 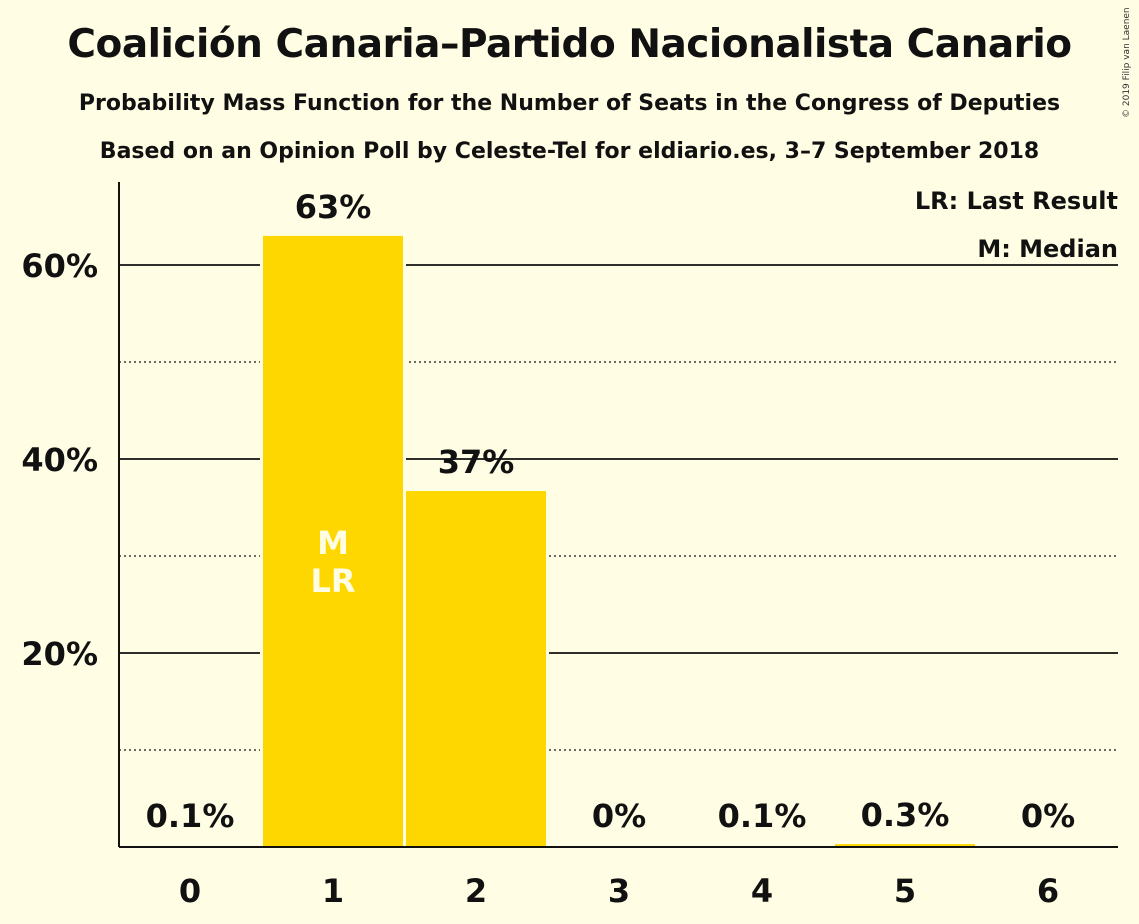 I want to click on x-tick-label: 1, so click(x=333, y=891).